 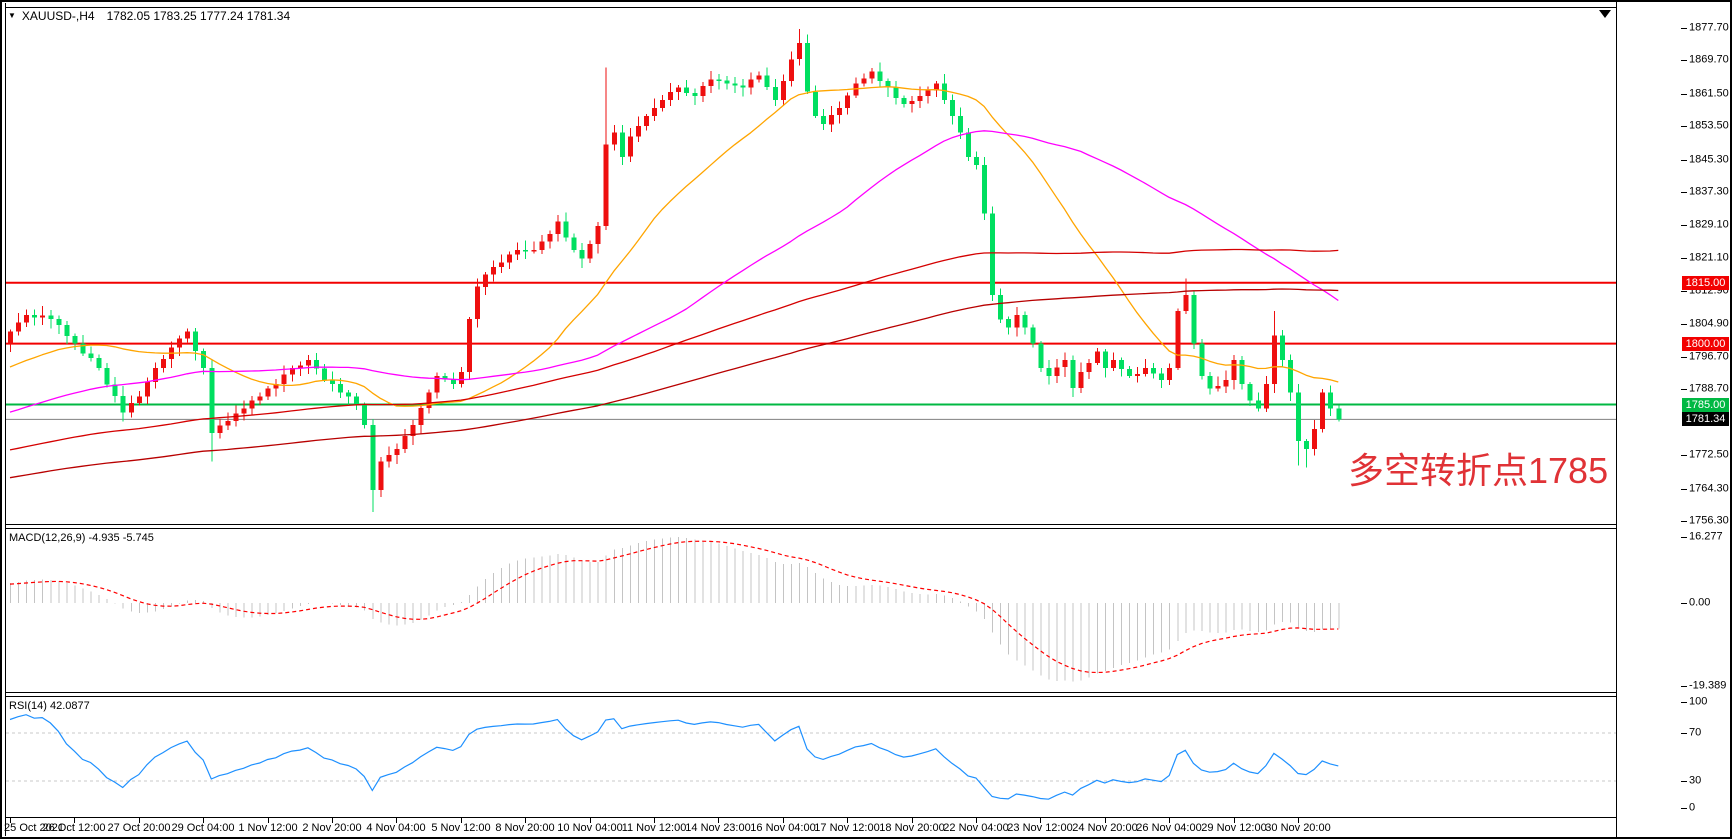 I want to click on price-tick-label: 1869.70, so click(x=1709, y=59).